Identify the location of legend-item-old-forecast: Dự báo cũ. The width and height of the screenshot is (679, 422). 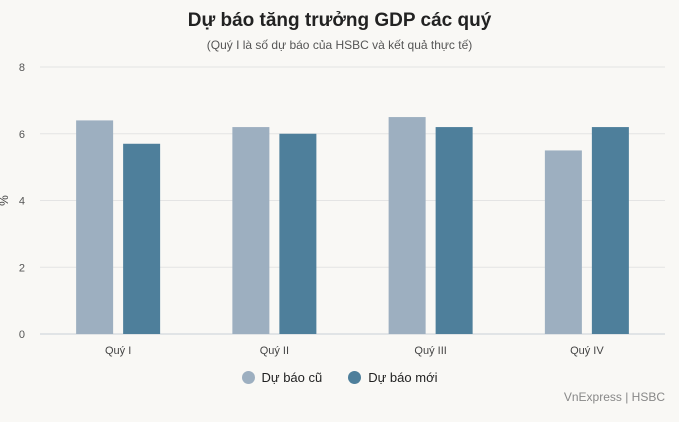
(282, 377).